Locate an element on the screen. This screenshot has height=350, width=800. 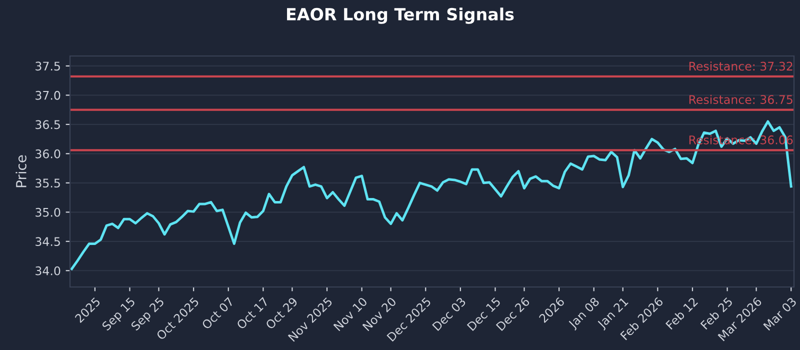
x-tick-label: Oct 29 is located at coordinates (281, 313).